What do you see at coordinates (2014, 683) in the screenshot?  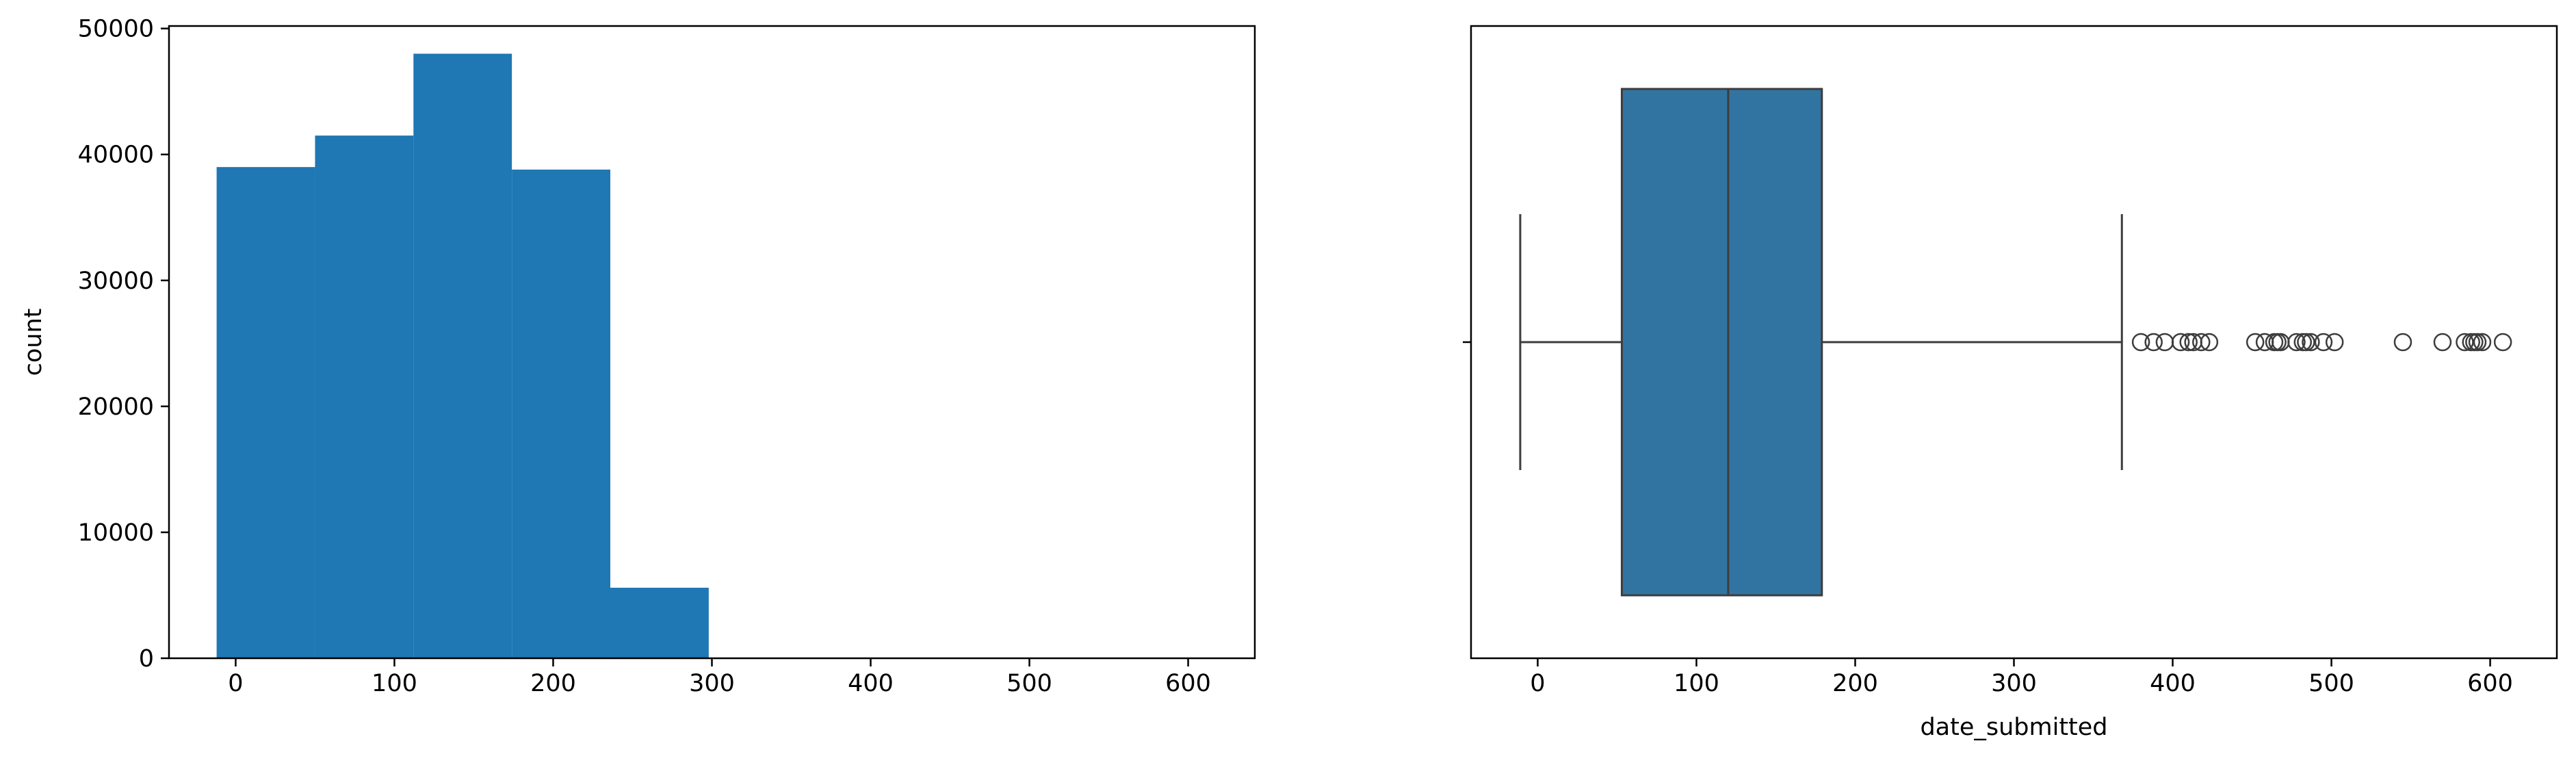 I see `boxplot-x-tick-label: 300` at bounding box center [2014, 683].